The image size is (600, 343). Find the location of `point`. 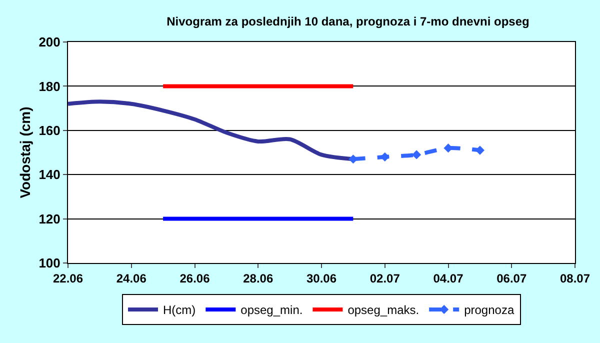

point is located at coordinates (417, 155).